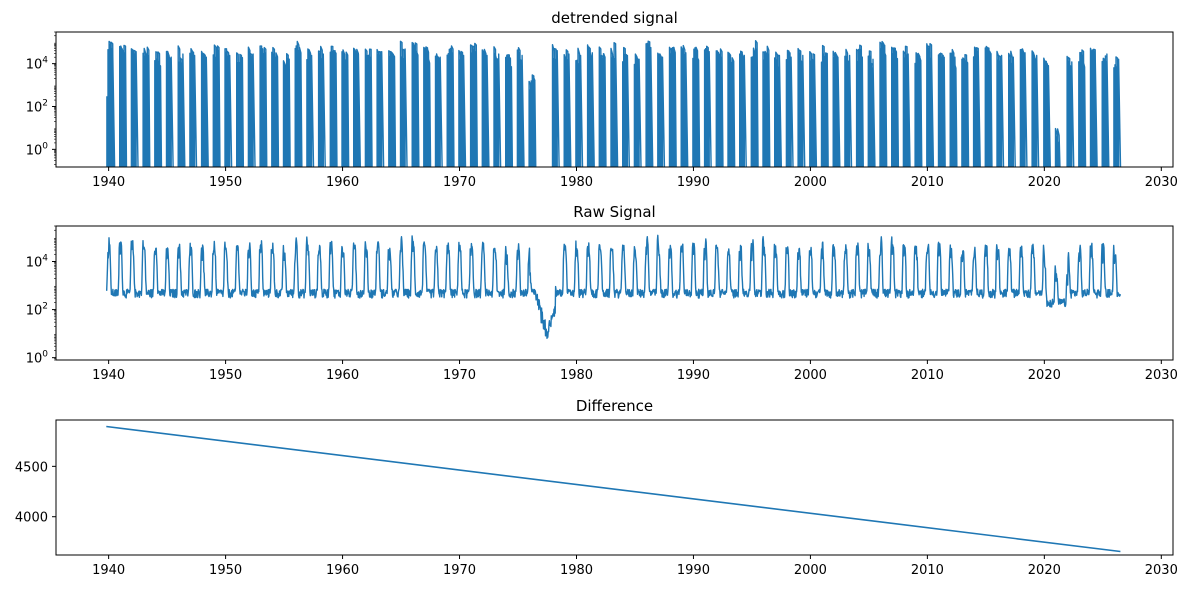  What do you see at coordinates (614, 406) in the screenshot?
I see `chart-title: Difference` at bounding box center [614, 406].